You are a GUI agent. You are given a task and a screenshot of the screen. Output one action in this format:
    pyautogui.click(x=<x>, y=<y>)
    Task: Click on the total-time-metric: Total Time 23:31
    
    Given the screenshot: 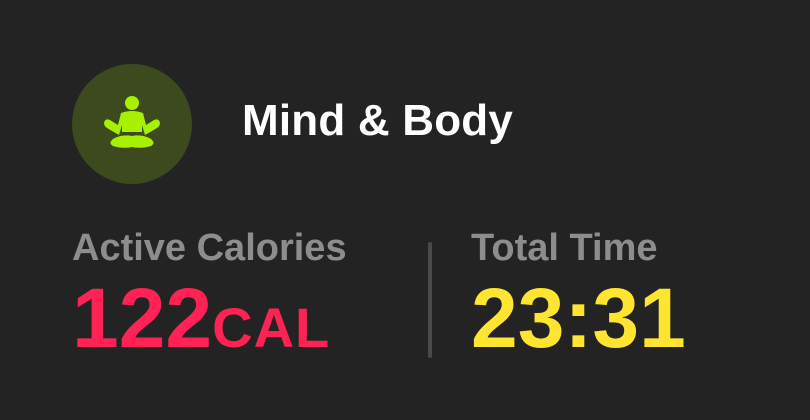 What is the action you would take?
    pyautogui.click(x=578, y=295)
    